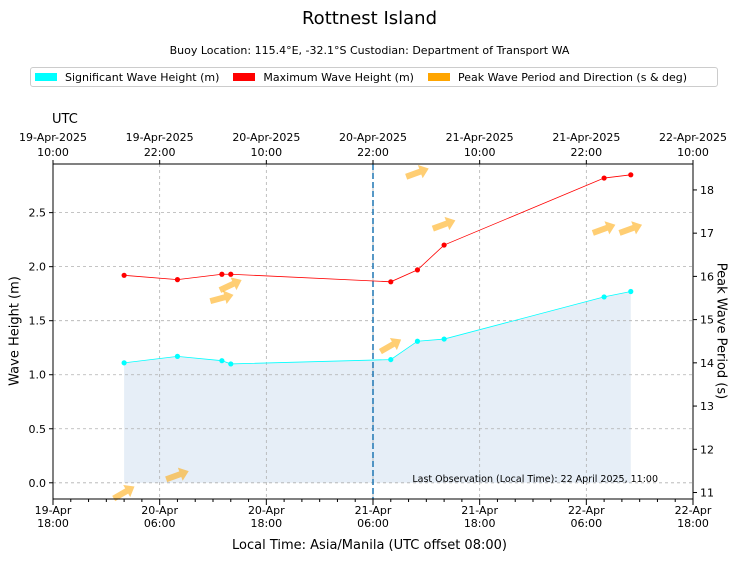 The image size is (739, 562). I want to click on y2-tick-label: 17, so click(707, 233).